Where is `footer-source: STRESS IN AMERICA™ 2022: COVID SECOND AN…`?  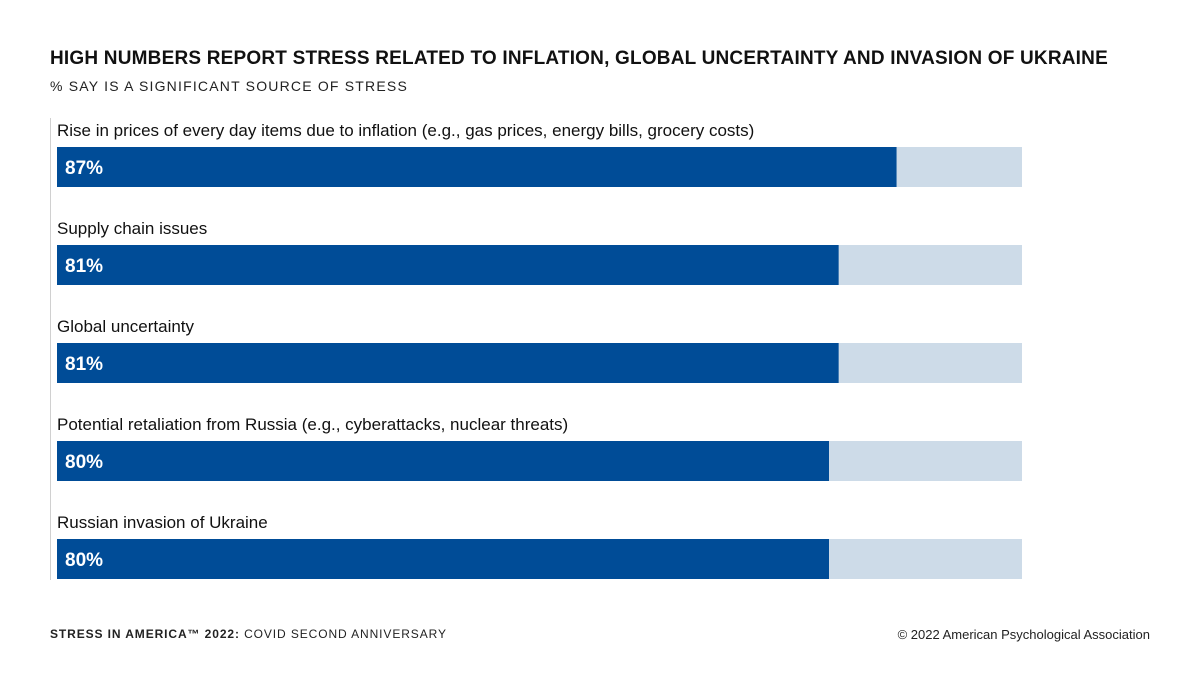
footer-source: STRESS IN AMERICA™ 2022: COVID SECOND AN… is located at coordinates (248, 634).